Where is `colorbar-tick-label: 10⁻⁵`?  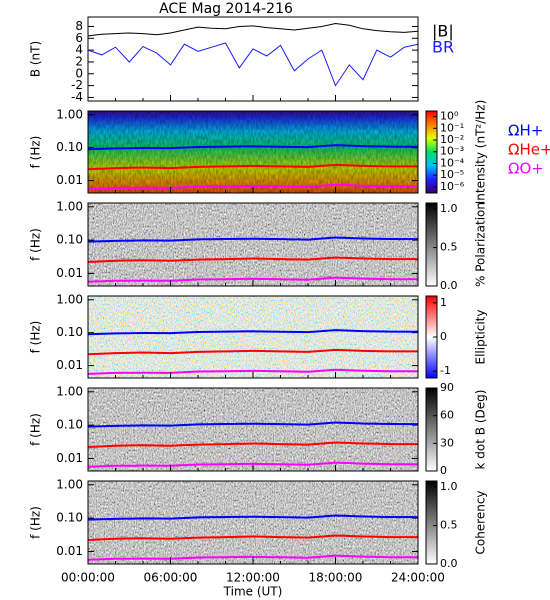 colorbar-tick-label: 10⁻⁵ is located at coordinates (452, 174).